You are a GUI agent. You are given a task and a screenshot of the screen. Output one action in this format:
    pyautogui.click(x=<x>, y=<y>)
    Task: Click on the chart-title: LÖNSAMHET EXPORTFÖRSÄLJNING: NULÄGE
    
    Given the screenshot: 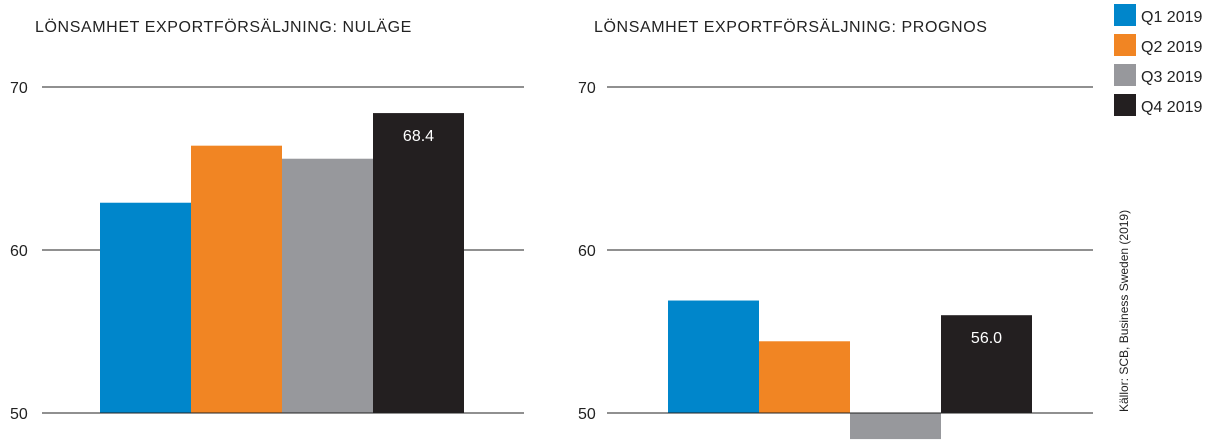 What is the action you would take?
    pyautogui.click(x=223, y=27)
    